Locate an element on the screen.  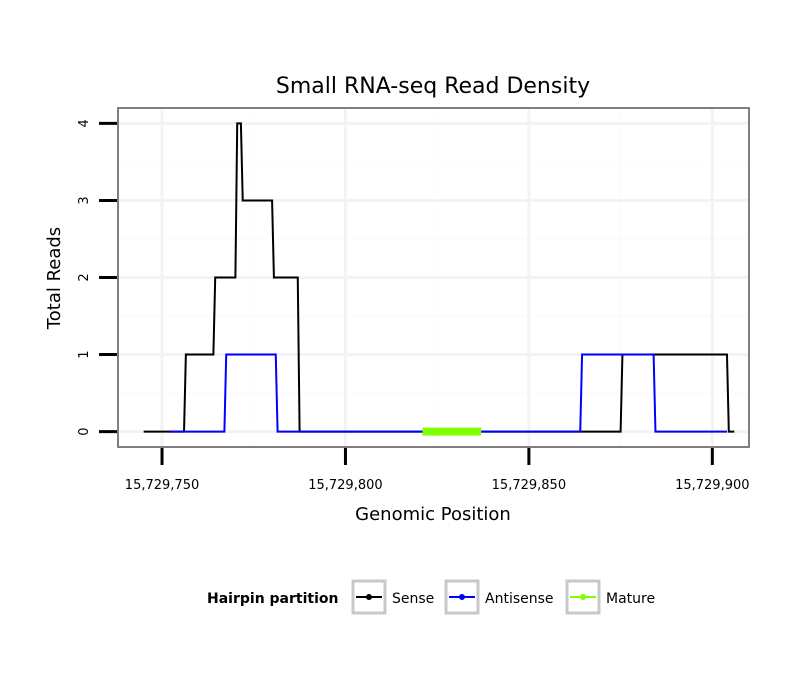
legend-key-point-mature is located at coordinates (583, 597).